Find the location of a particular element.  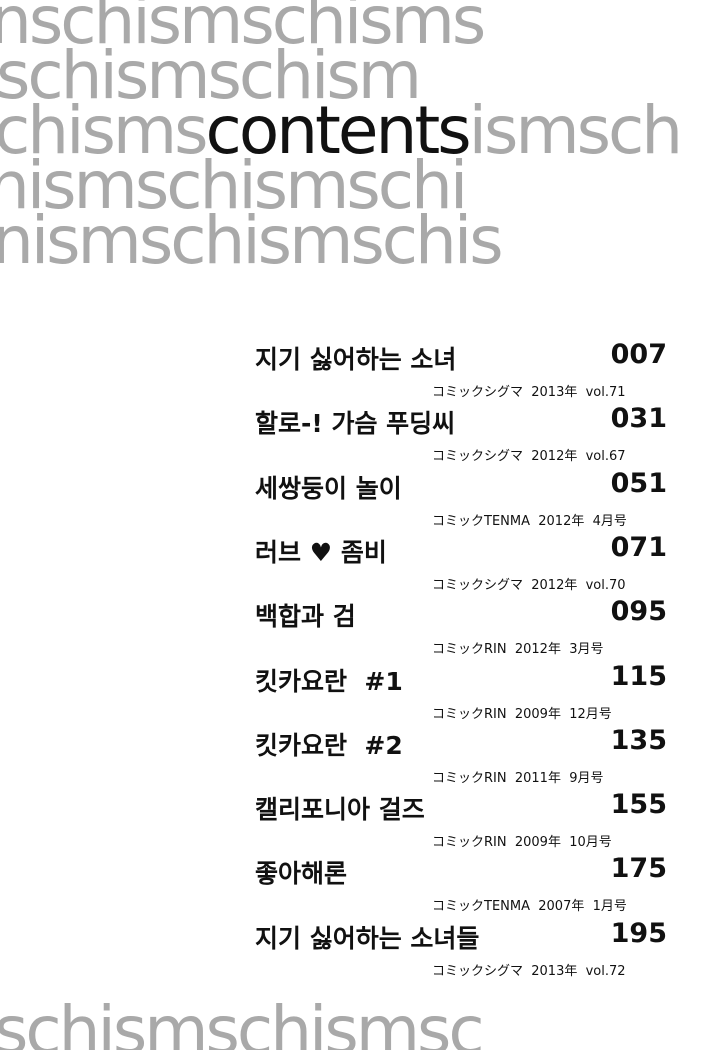

entry-title: 백합과 검 is located at coordinates (305, 617).